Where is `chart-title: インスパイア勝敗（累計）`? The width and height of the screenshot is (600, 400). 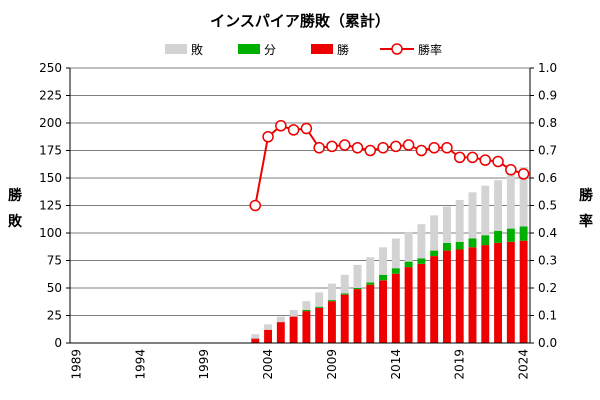 chart-title: インスパイア勝敗（累計） is located at coordinates (300, 21).